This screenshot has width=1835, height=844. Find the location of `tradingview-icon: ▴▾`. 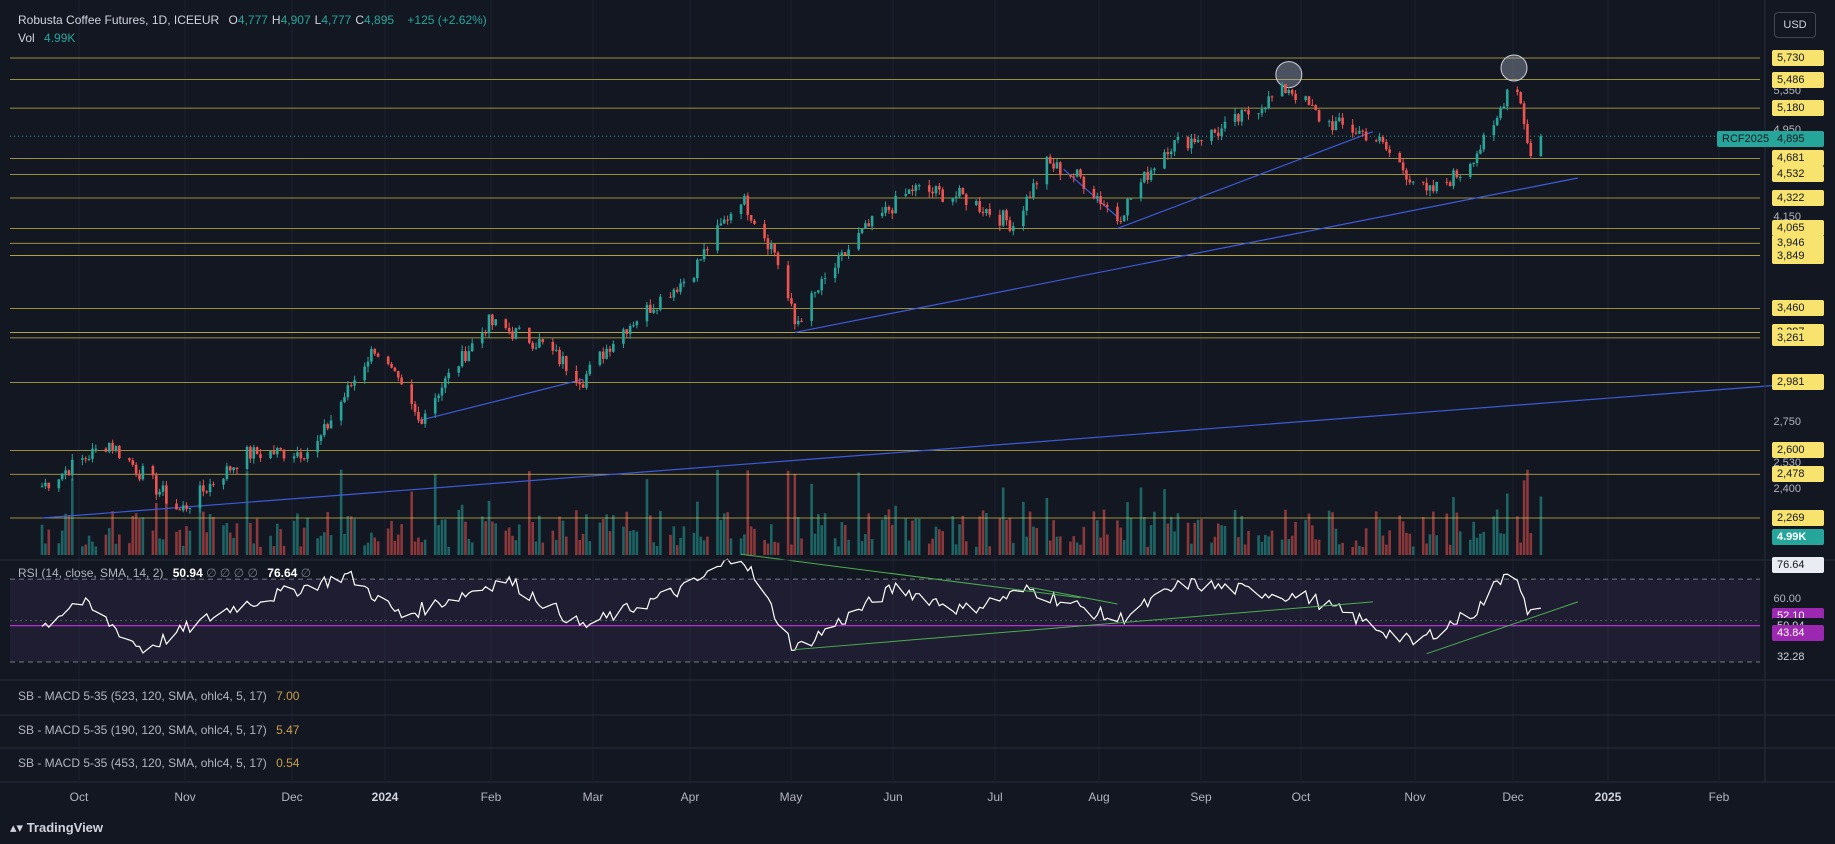

tradingview-icon: ▴▾ is located at coordinates (17, 827).